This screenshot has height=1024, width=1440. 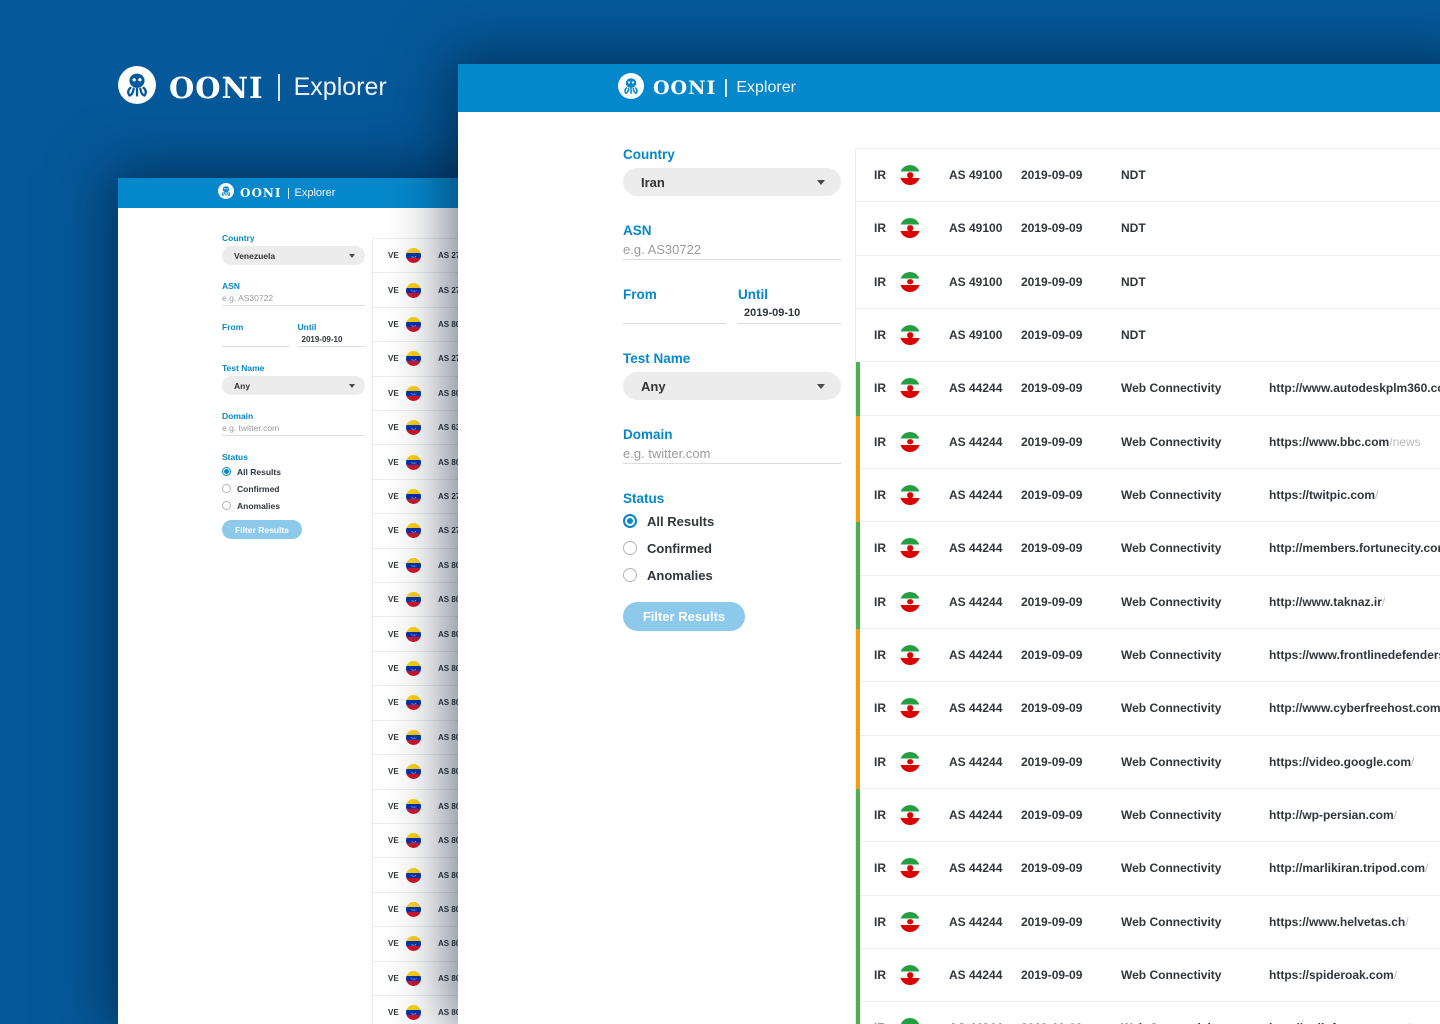 I want to click on url-domain: http://members.fortunecity.com, so click(x=1354, y=548).